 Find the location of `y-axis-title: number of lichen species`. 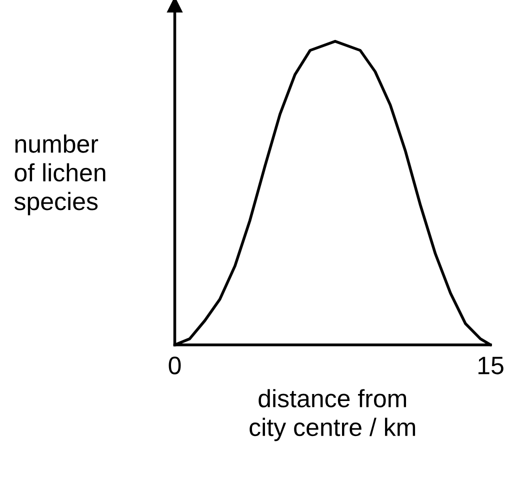

y-axis-title: number of lichen species is located at coordinates (60, 175).